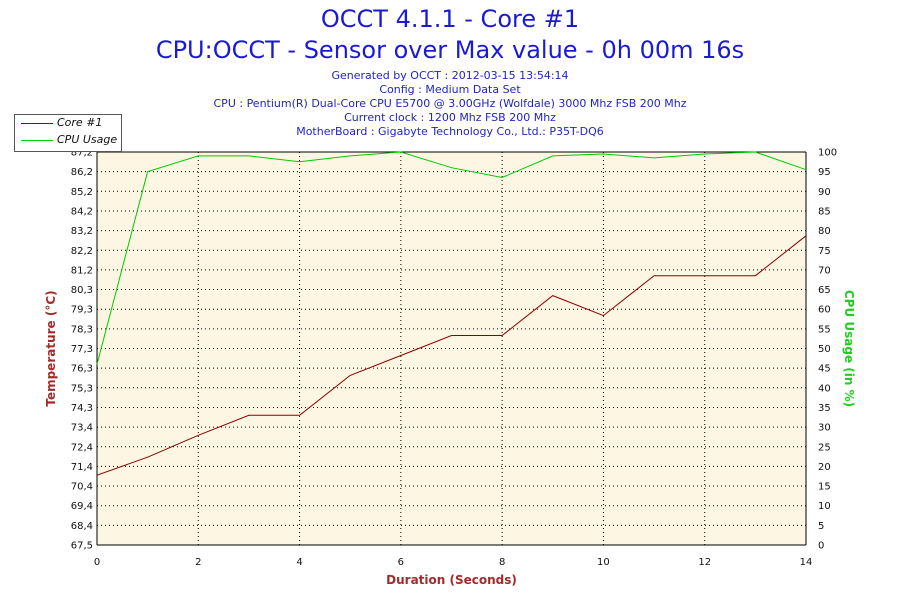 This screenshot has width=900, height=600. Describe the element at coordinates (87, 139) in the screenshot. I see `legend-label-cpu-usage: CPU Usage` at that location.